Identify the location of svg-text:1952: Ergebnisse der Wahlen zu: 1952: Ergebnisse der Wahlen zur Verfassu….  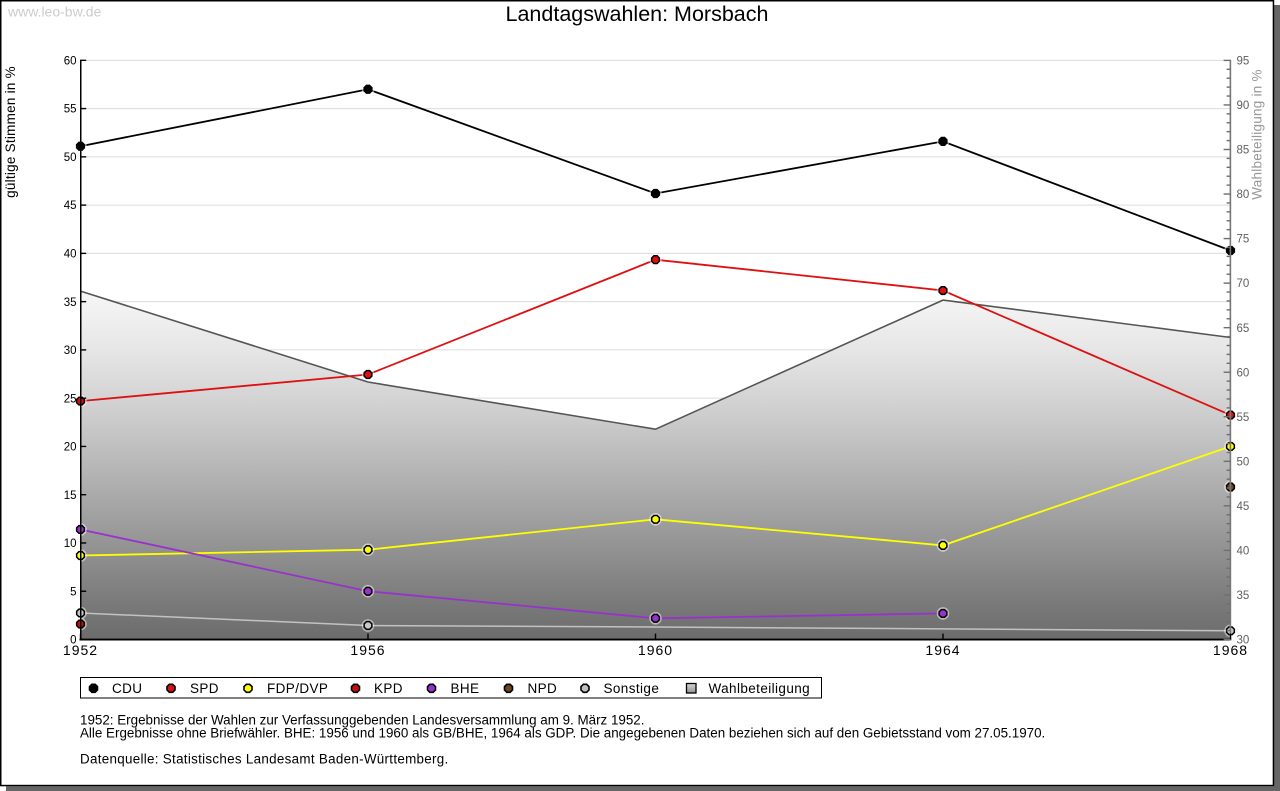
(362, 720).